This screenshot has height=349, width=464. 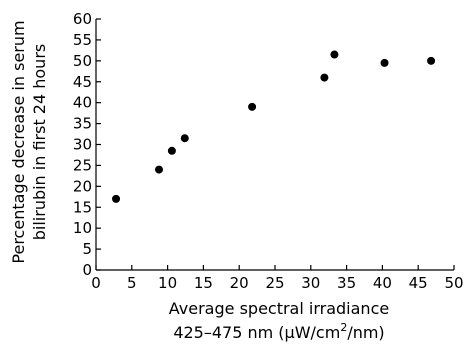 What do you see at coordinates (343, 327) in the screenshot?
I see `x-axis-label-line2-superscript: 2` at bounding box center [343, 327].